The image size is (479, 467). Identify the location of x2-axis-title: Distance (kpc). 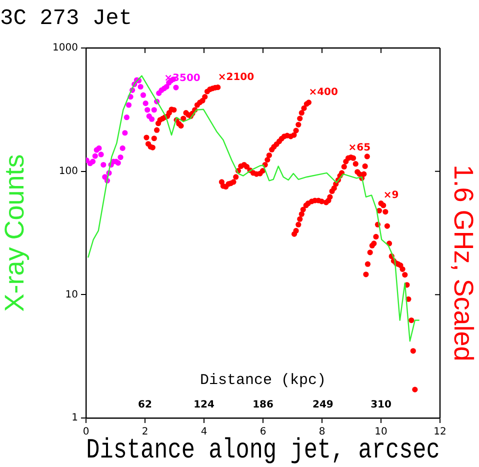
(263, 380).